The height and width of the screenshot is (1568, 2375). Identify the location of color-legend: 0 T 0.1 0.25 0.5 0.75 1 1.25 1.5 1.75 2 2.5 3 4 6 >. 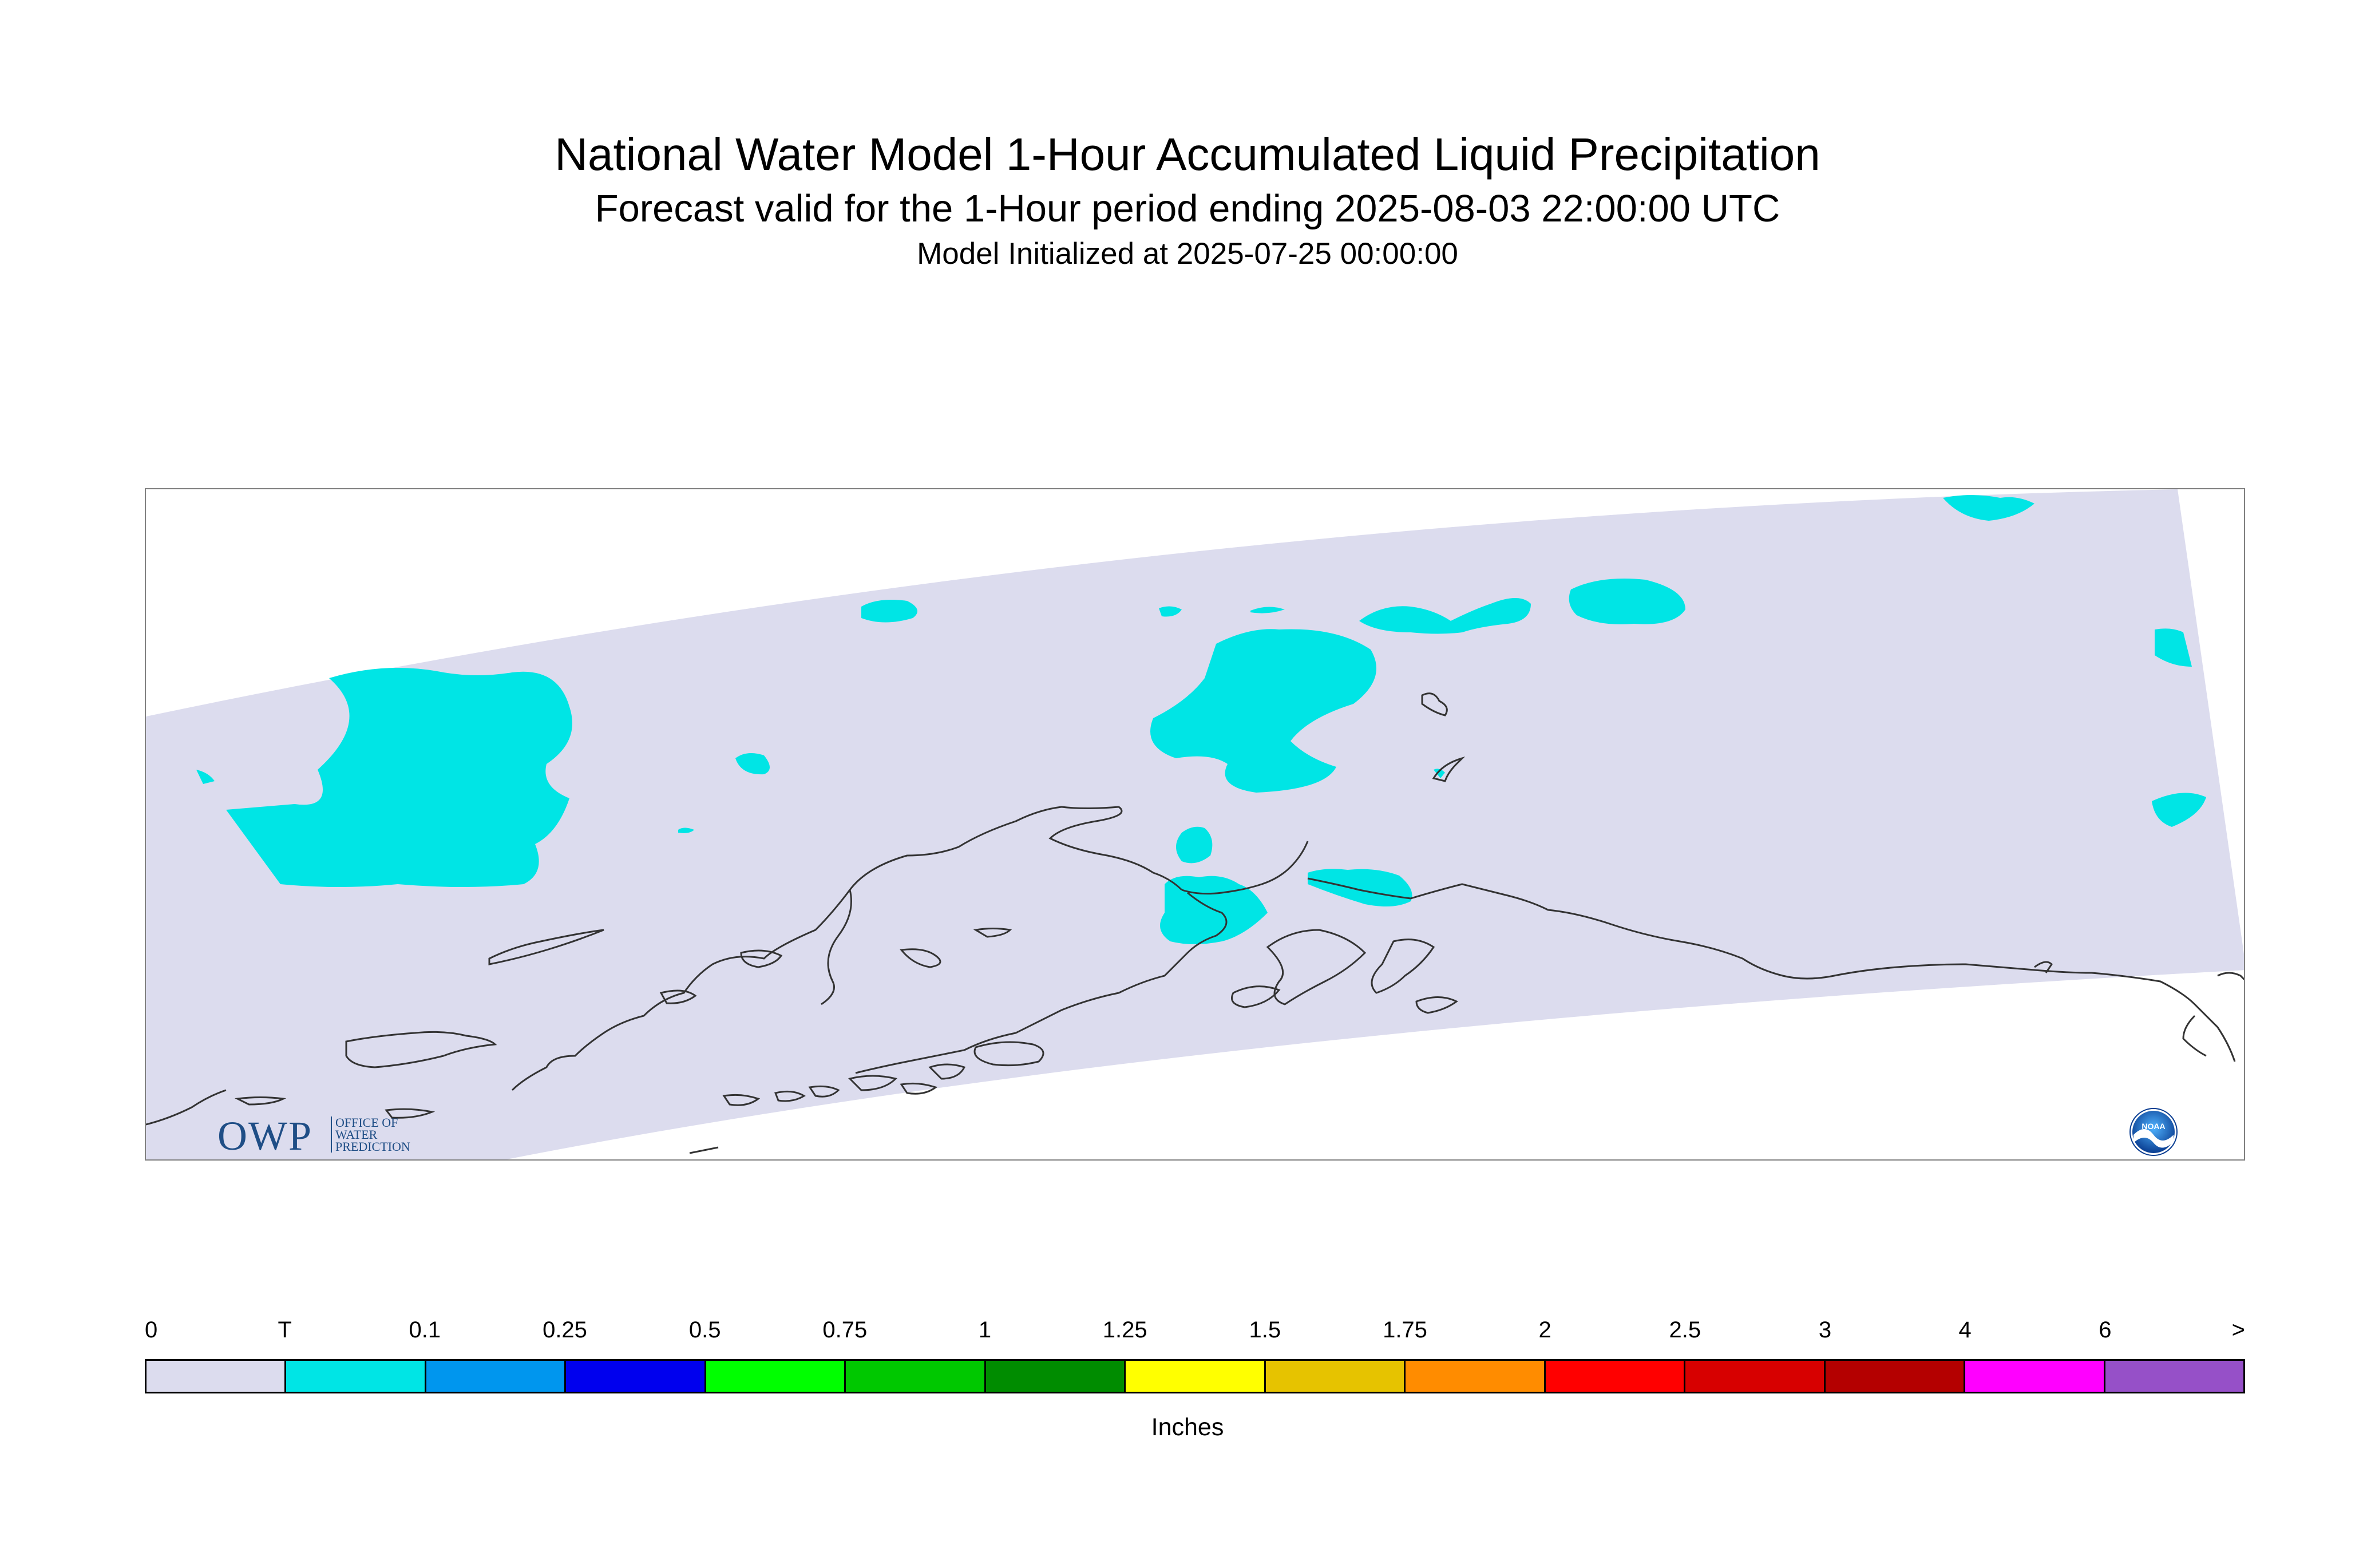
(1195, 1356).